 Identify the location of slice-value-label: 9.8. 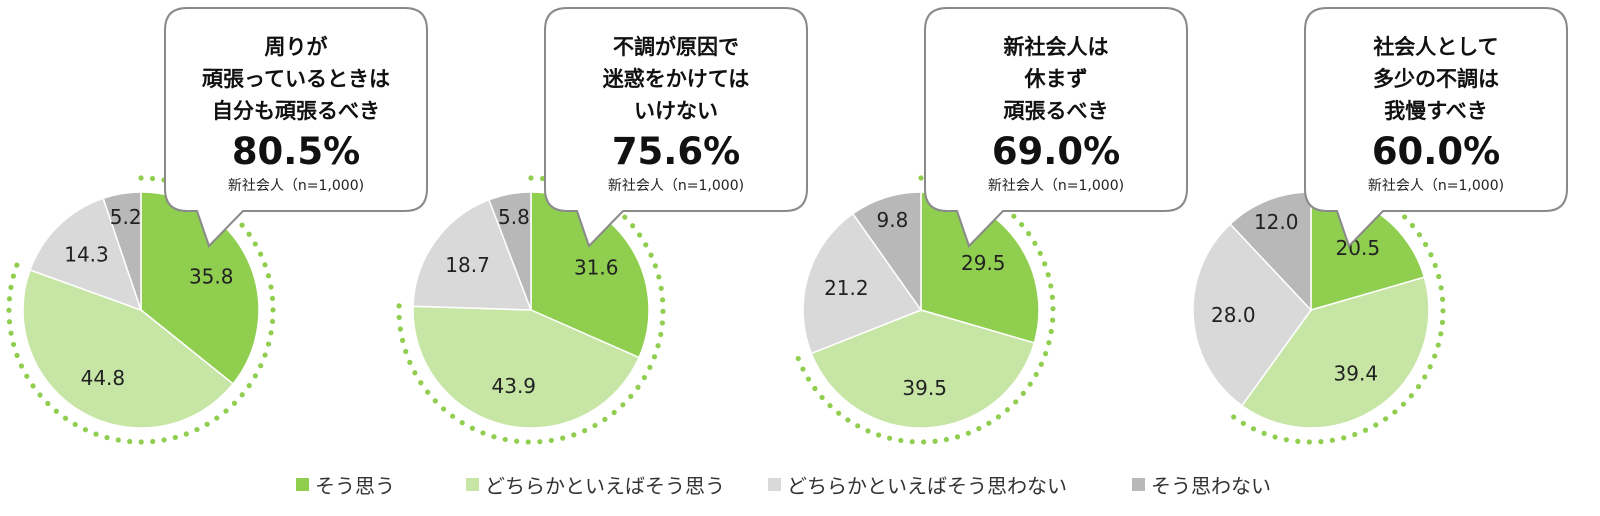
(892, 220).